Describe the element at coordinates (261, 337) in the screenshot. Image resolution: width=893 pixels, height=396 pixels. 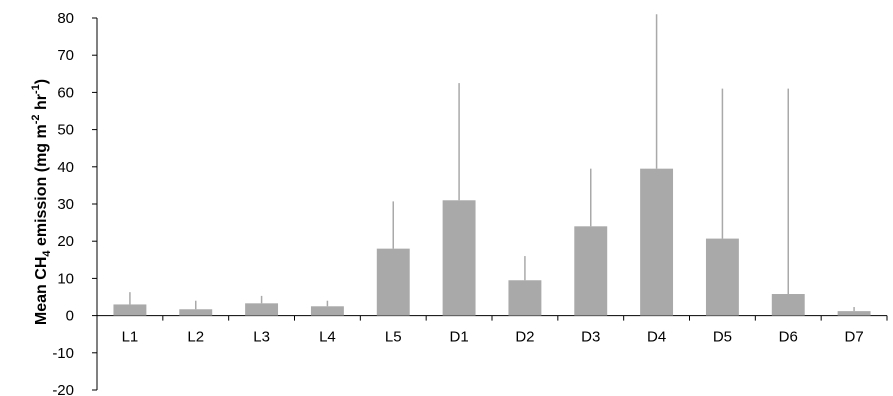
I see `x-tick-label-L3: L3` at that location.